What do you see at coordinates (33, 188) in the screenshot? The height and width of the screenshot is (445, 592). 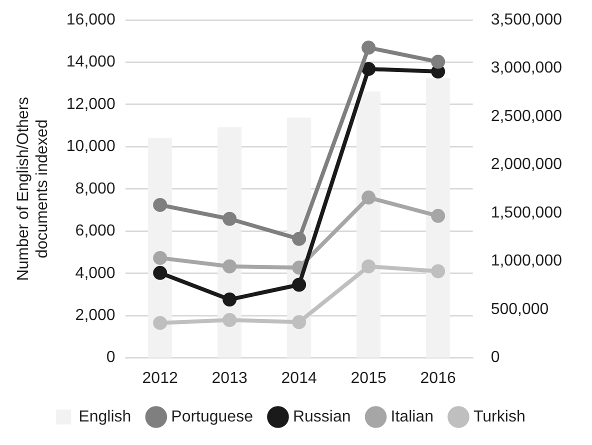 I see `y-axis-title: Number of English/Others documents indexed` at bounding box center [33, 188].